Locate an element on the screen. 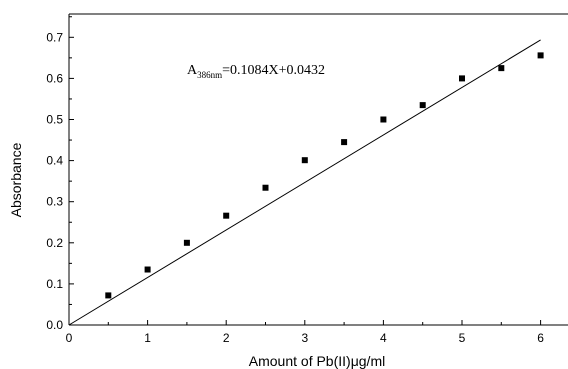 This screenshot has width=568, height=369. x-tick-label: 4 is located at coordinates (383, 338).